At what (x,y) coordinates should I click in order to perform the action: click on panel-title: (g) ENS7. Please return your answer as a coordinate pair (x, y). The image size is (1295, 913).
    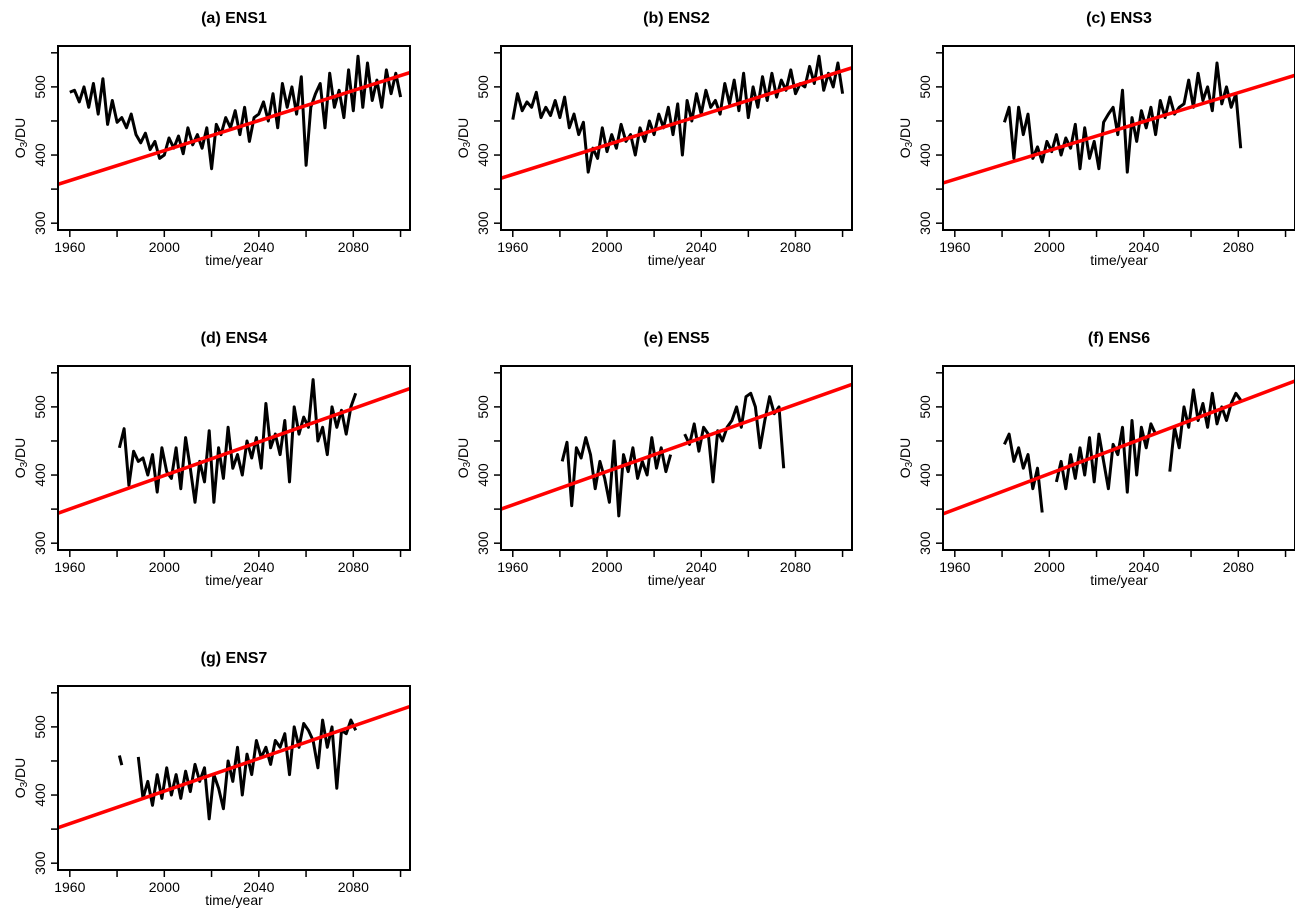
    Looking at the image, I should click on (234, 658).